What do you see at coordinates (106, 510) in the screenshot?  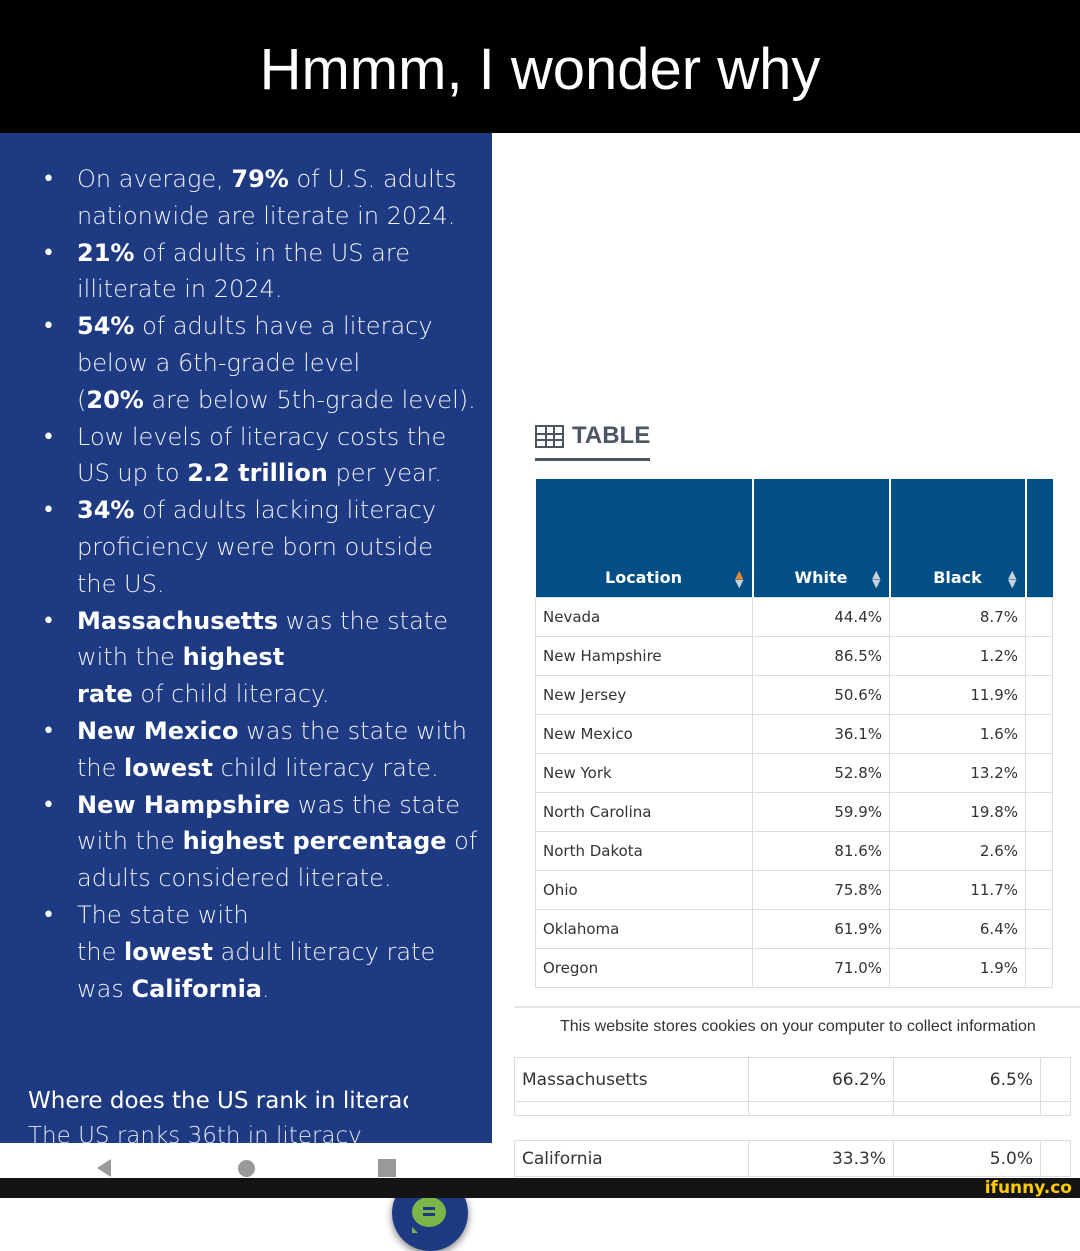 I see `fact-highlight: 34%` at bounding box center [106, 510].